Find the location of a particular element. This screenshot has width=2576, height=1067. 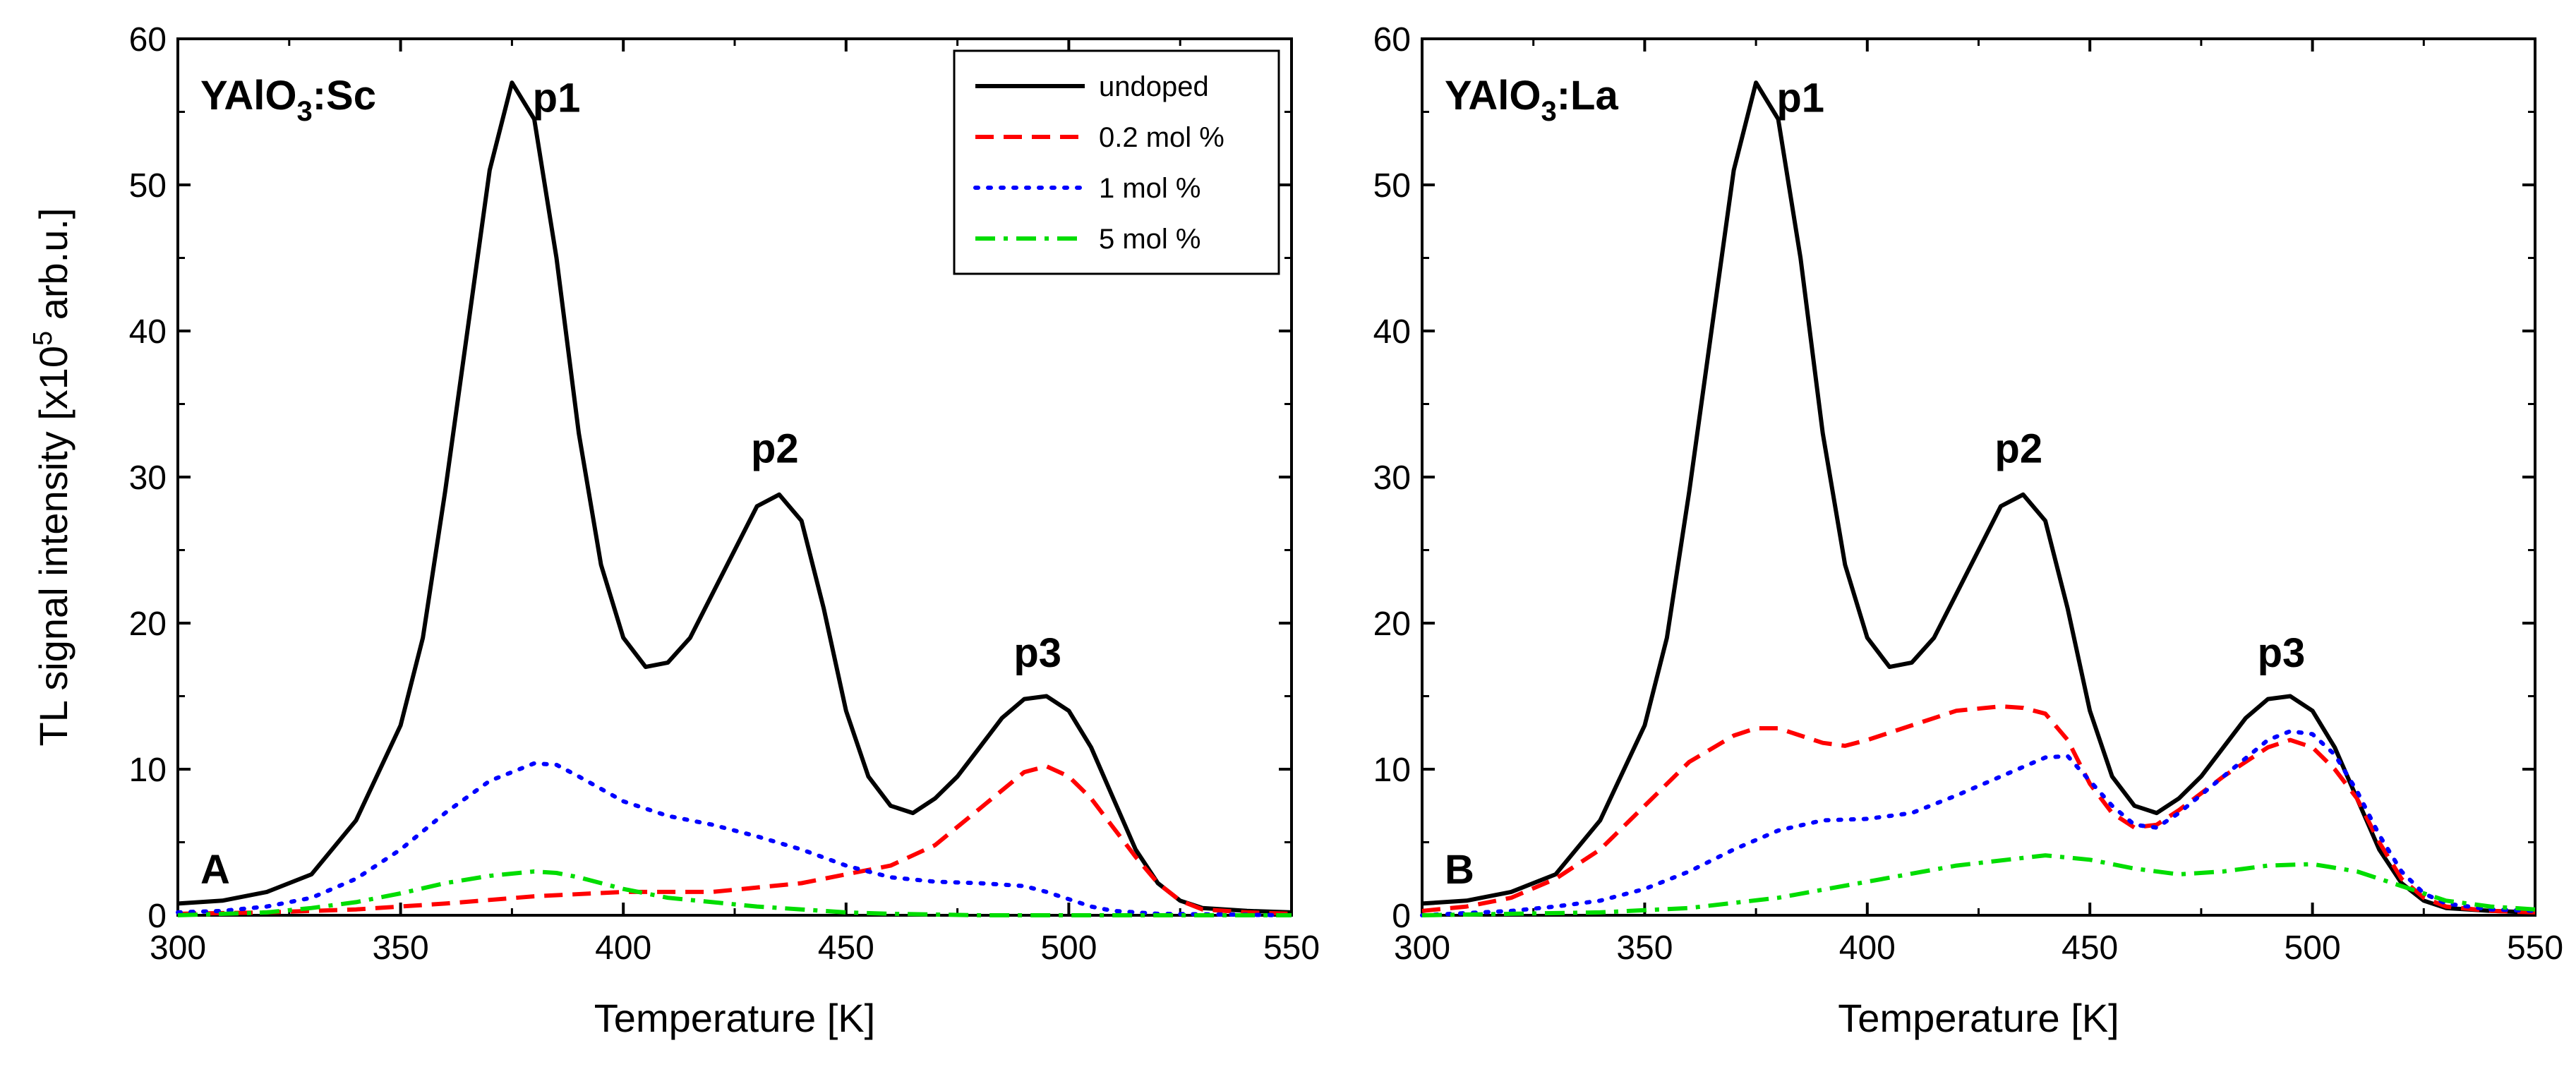

panel-letter: A is located at coordinates (215, 870).